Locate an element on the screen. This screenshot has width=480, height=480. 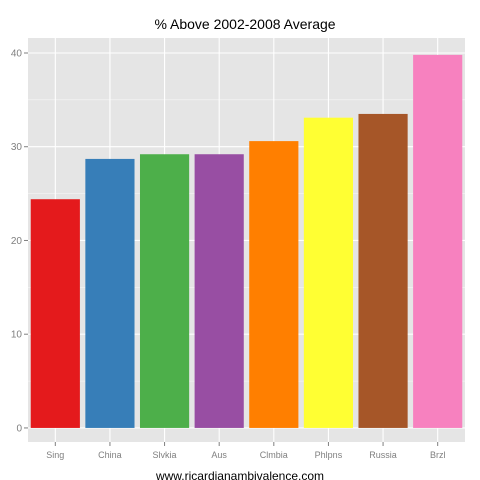
x-tick-label: Slvkia is located at coordinates (165, 455).